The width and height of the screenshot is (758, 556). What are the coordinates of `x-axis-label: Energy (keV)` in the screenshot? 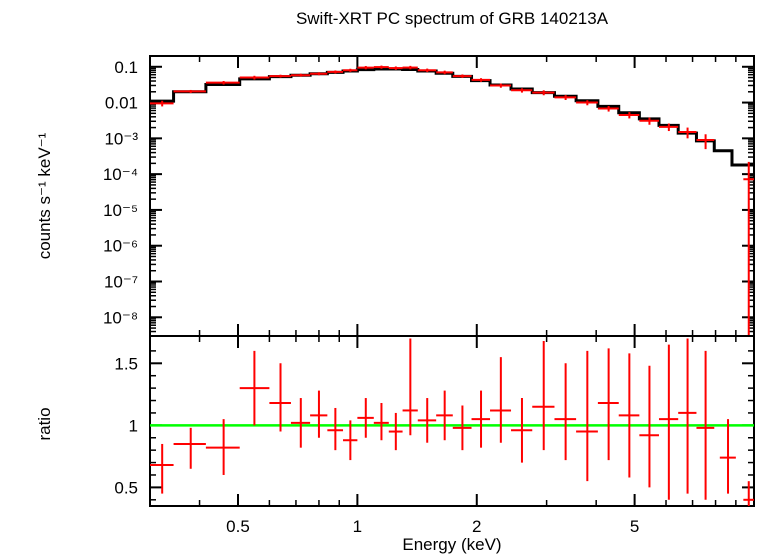 It's located at (451, 544).